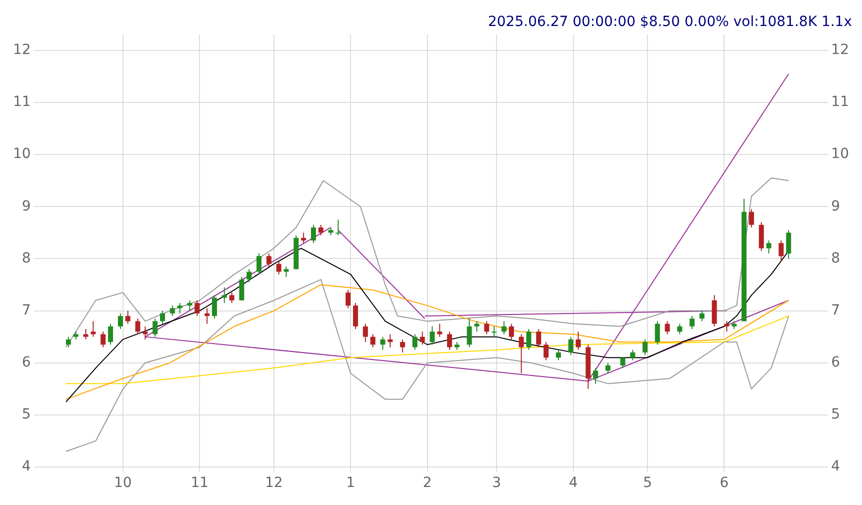 This screenshot has height=505, width=862. Describe the element at coordinates (427, 483) in the screenshot. I see `x-tick-label: 2` at that location.